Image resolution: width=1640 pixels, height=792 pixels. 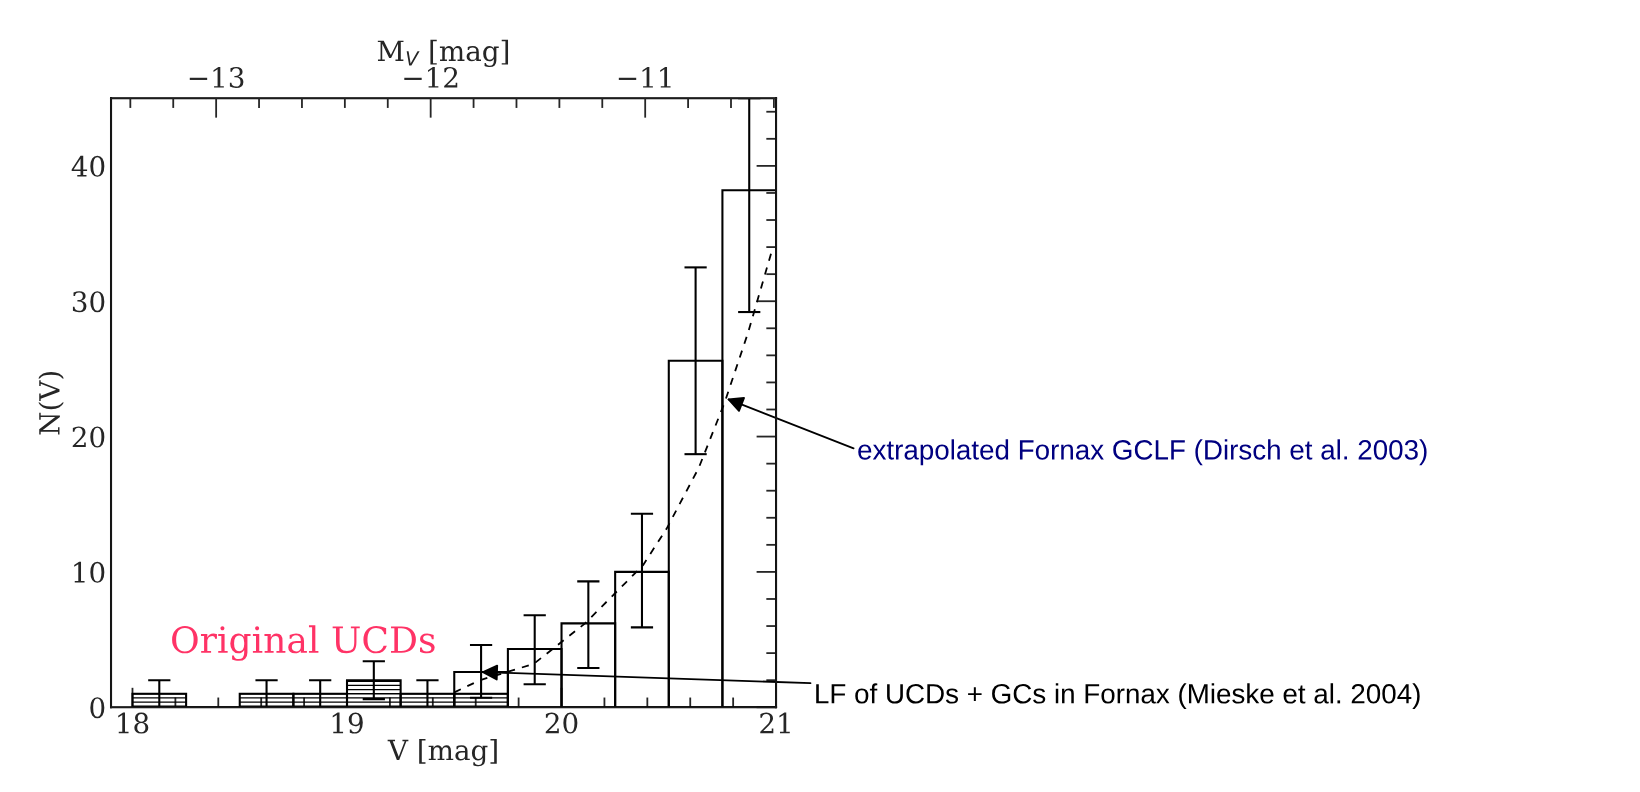 I want to click on annotation: LF of UCDs + GCs in Fornax (Mieske et al. 2004), so click(x=1118, y=696).